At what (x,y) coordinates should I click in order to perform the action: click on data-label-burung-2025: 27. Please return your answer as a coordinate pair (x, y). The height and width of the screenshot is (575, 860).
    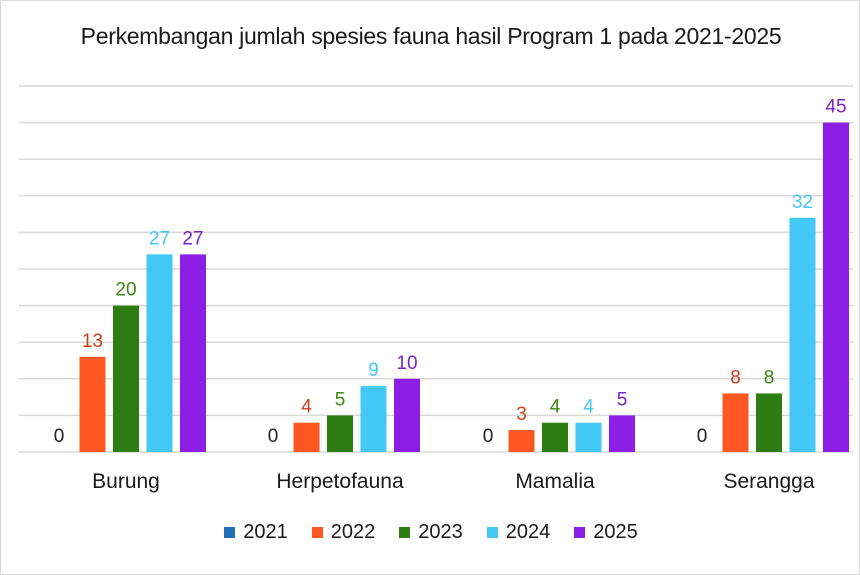
    Looking at the image, I should click on (192, 238).